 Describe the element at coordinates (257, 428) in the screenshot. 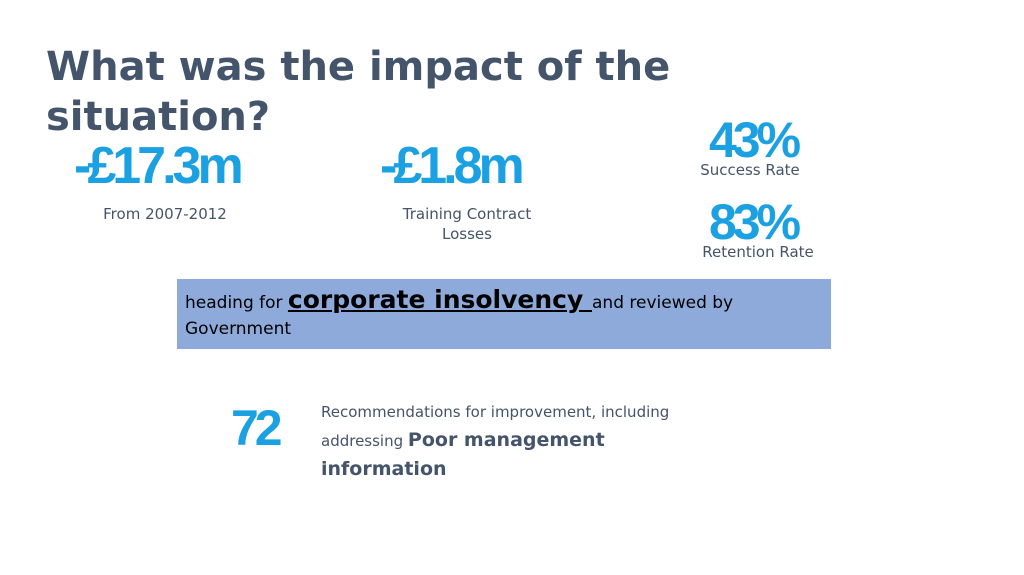

I see `recommendations-count: 72` at that location.